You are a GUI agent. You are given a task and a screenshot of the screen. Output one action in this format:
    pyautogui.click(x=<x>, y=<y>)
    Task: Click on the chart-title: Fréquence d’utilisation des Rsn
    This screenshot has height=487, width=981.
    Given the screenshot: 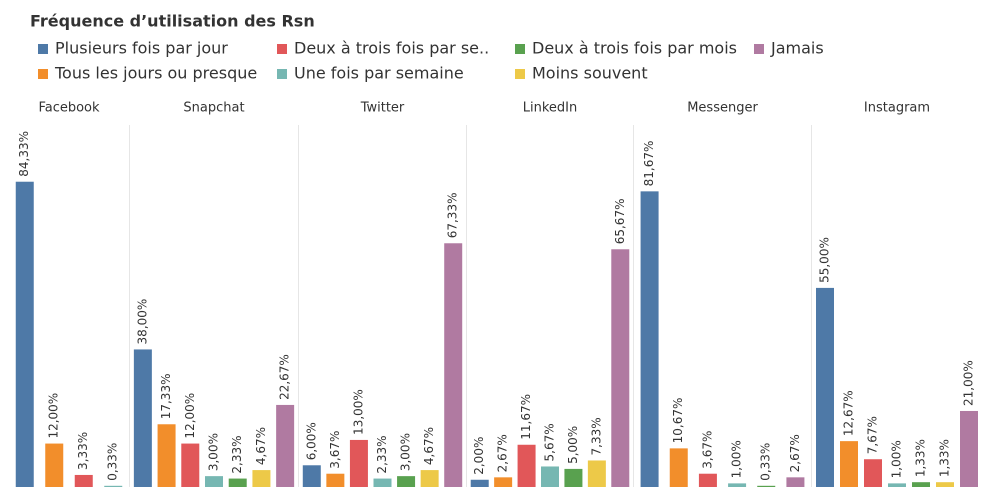 What is the action you would take?
    pyautogui.click(x=172, y=21)
    